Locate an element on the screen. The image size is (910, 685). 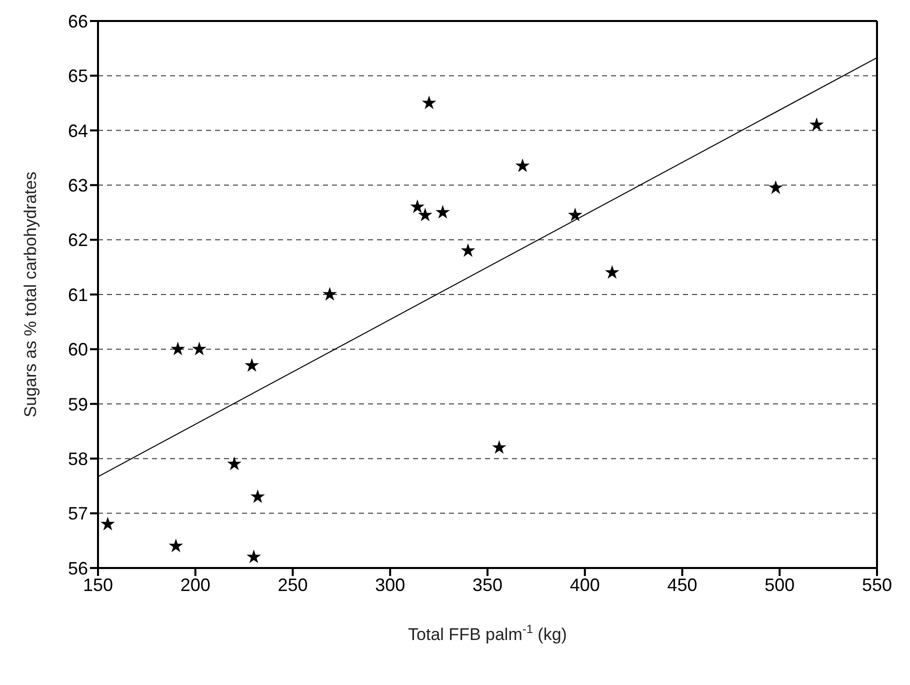
y-tick-label: 57 is located at coordinates (78, 514).